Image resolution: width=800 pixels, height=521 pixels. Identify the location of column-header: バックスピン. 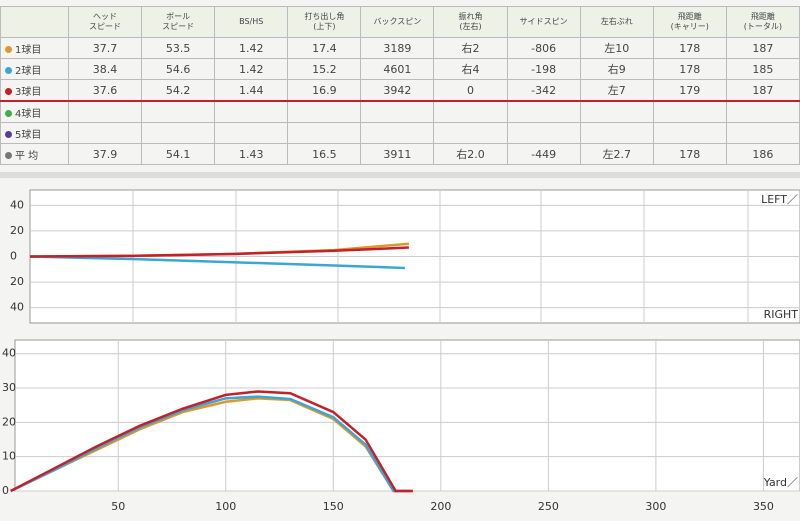
(397, 22).